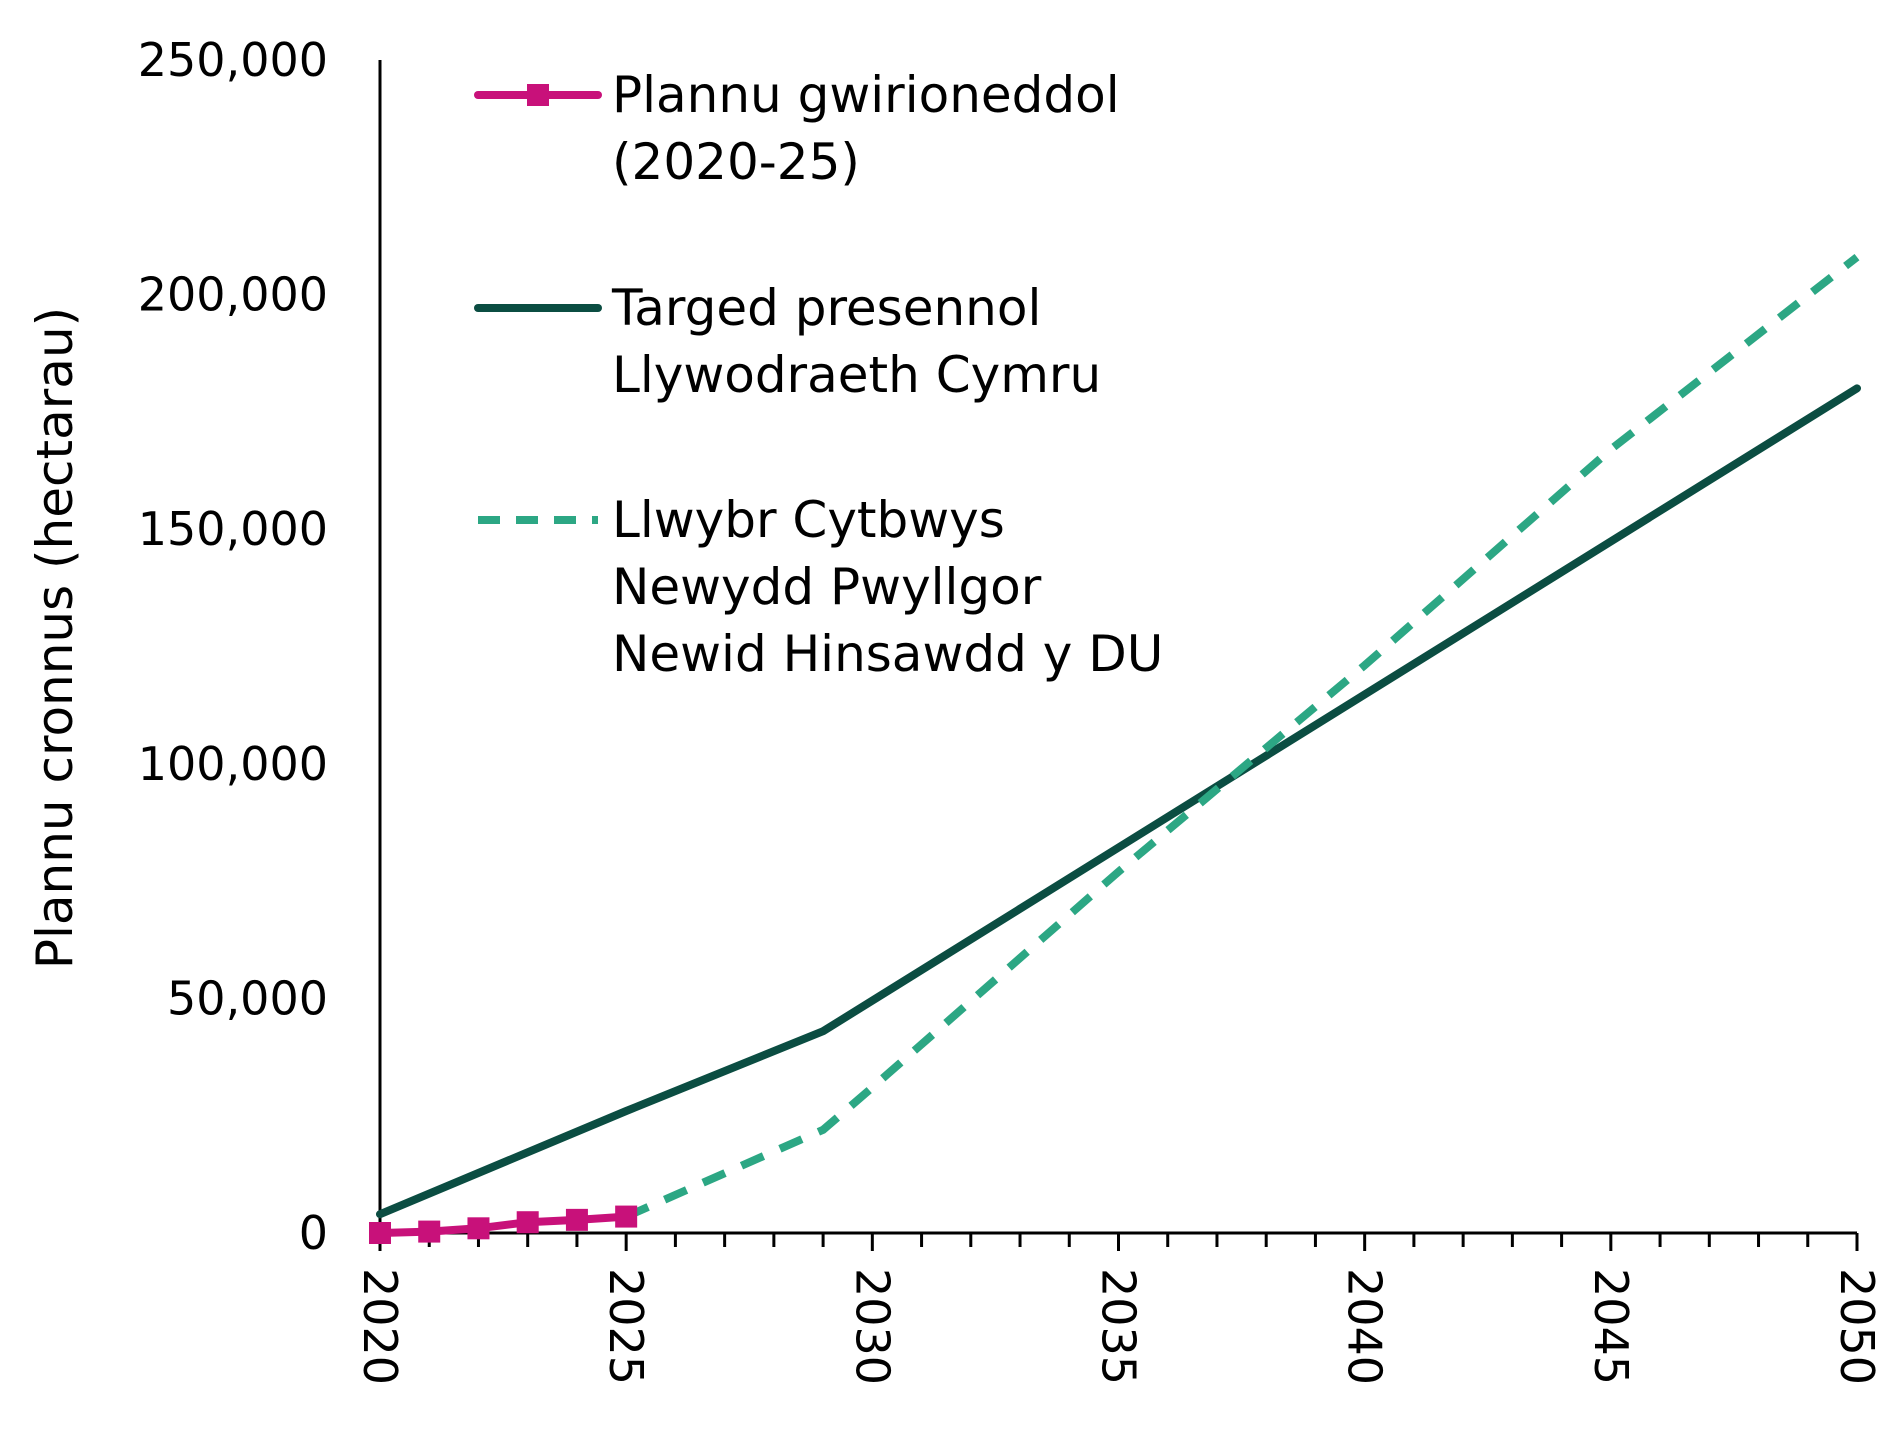 This screenshot has height=1443, width=1900. I want to click on legend-label: Llywodraeth Cymru, so click(856, 375).